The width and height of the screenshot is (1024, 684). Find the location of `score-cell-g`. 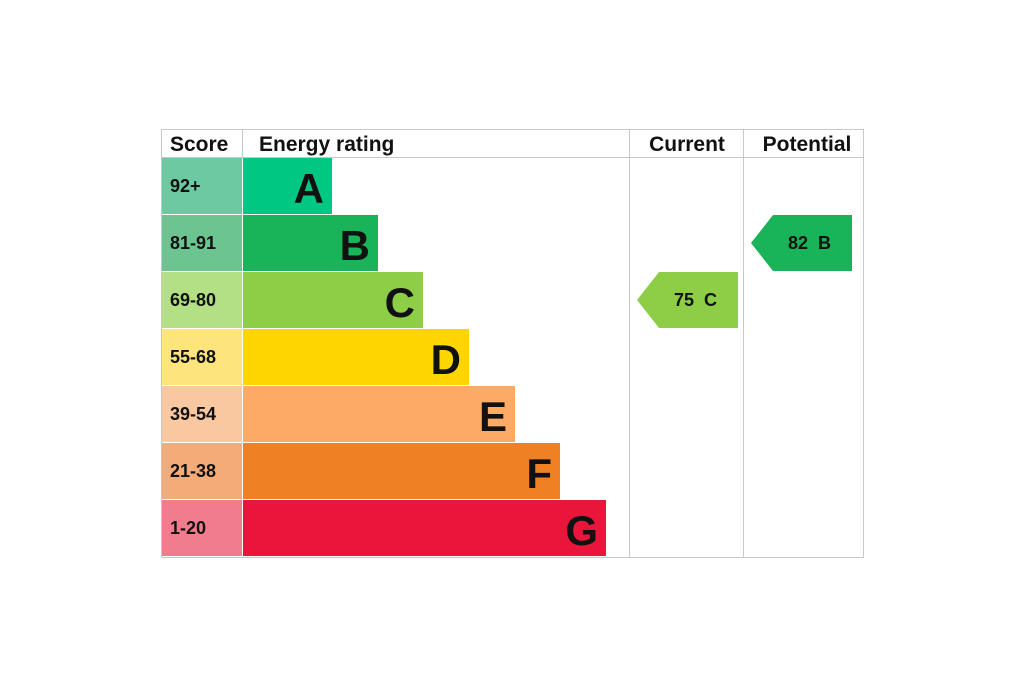

score-cell-g is located at coordinates (202, 528).